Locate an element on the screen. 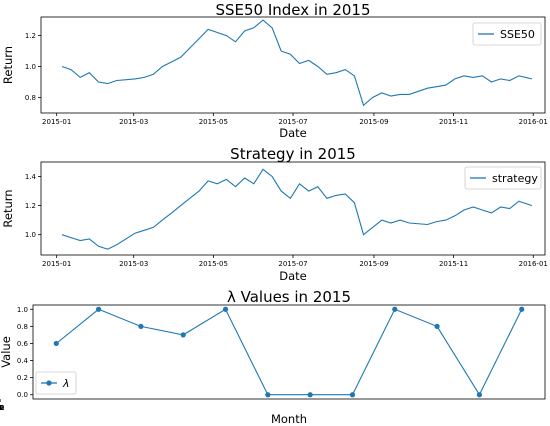 The height and width of the screenshot is (426, 550). x-tick-label: 1 is located at coordinates (1, 408).